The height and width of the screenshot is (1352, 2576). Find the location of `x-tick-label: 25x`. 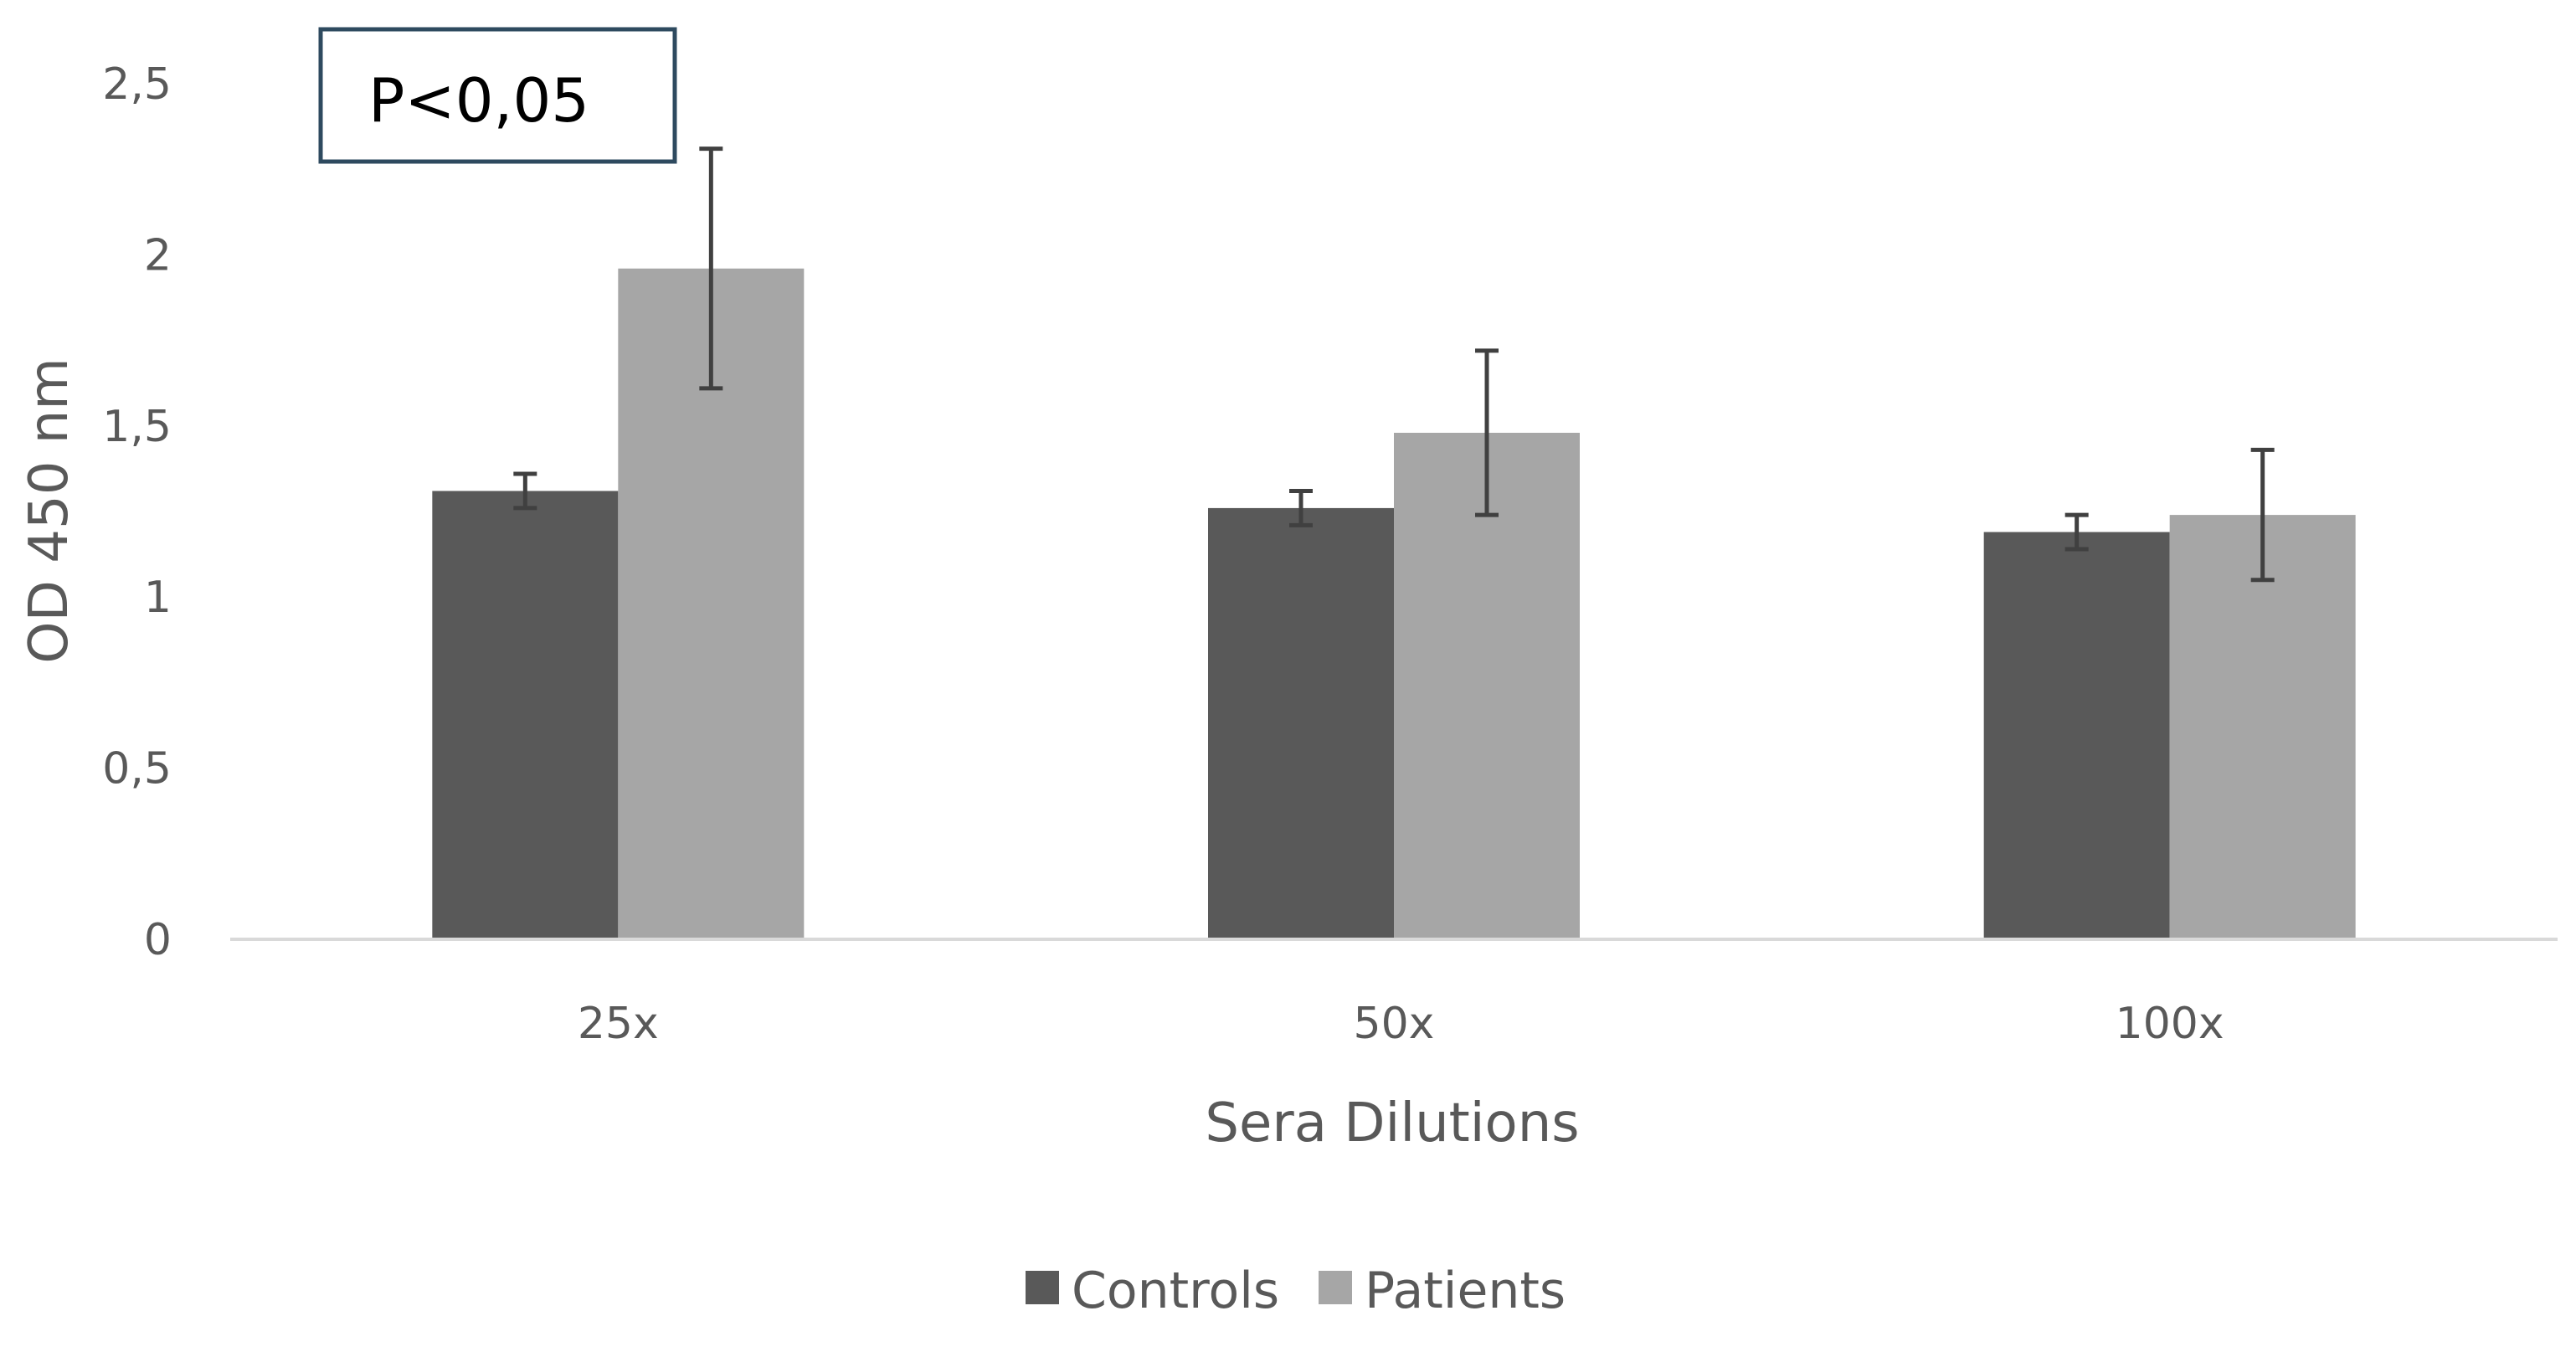

x-tick-label: 25x is located at coordinates (618, 1024).